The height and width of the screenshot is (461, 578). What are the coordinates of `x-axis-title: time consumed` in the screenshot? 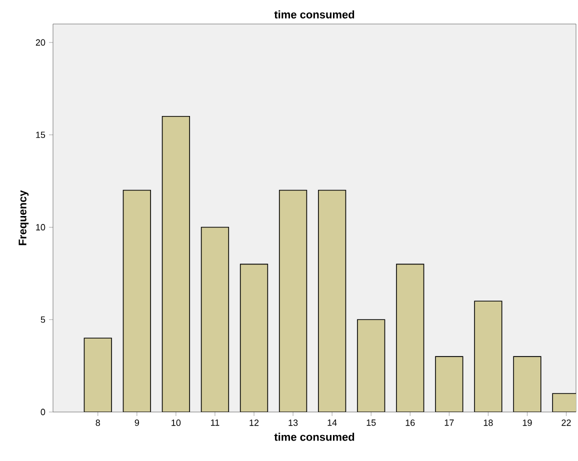 It's located at (314, 436).